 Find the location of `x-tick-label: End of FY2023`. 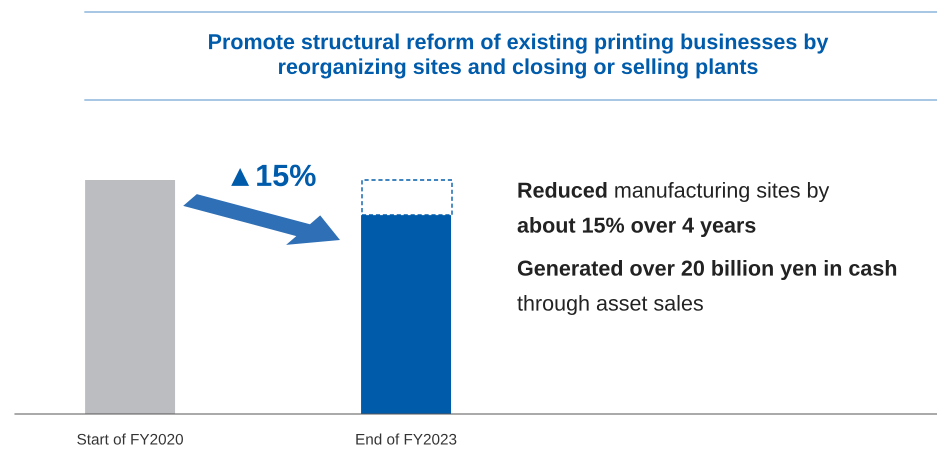

x-tick-label: End of FY2023 is located at coordinates (406, 439).